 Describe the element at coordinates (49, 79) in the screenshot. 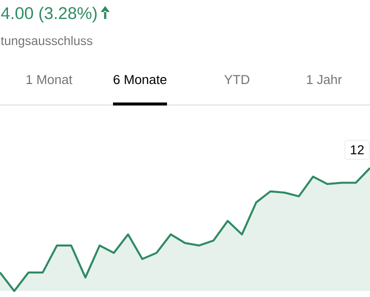

I see `text: 1 Monat` at that location.